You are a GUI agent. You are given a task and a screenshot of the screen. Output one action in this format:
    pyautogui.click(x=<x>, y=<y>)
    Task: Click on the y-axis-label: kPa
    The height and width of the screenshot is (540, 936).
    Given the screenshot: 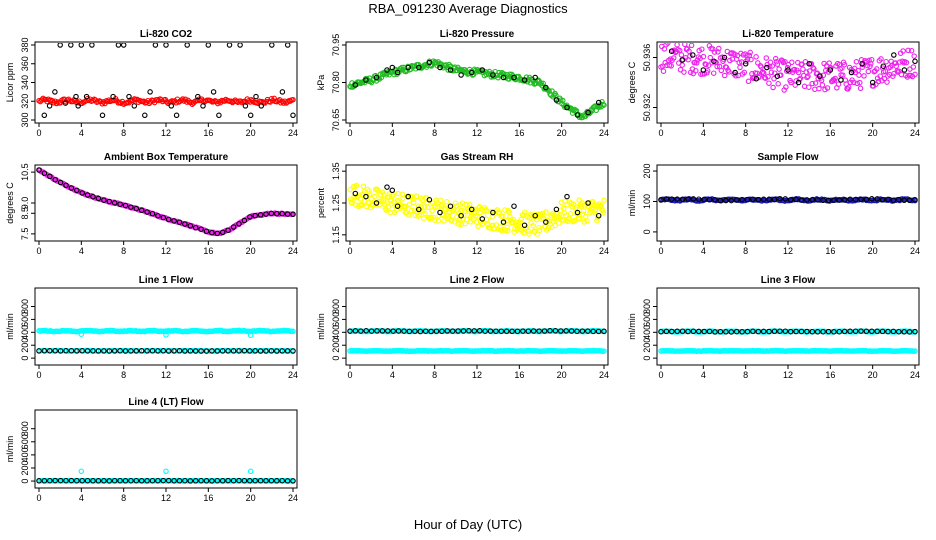 What is the action you would take?
    pyautogui.click(x=321, y=83)
    